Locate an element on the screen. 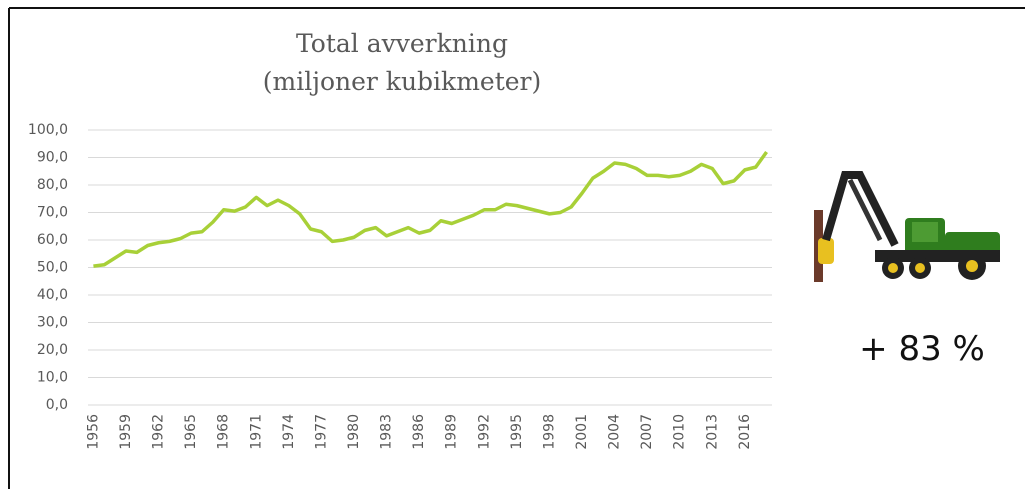 This screenshot has width=1025, height=489. y-tick-label: 20,0 is located at coordinates (52, 350).